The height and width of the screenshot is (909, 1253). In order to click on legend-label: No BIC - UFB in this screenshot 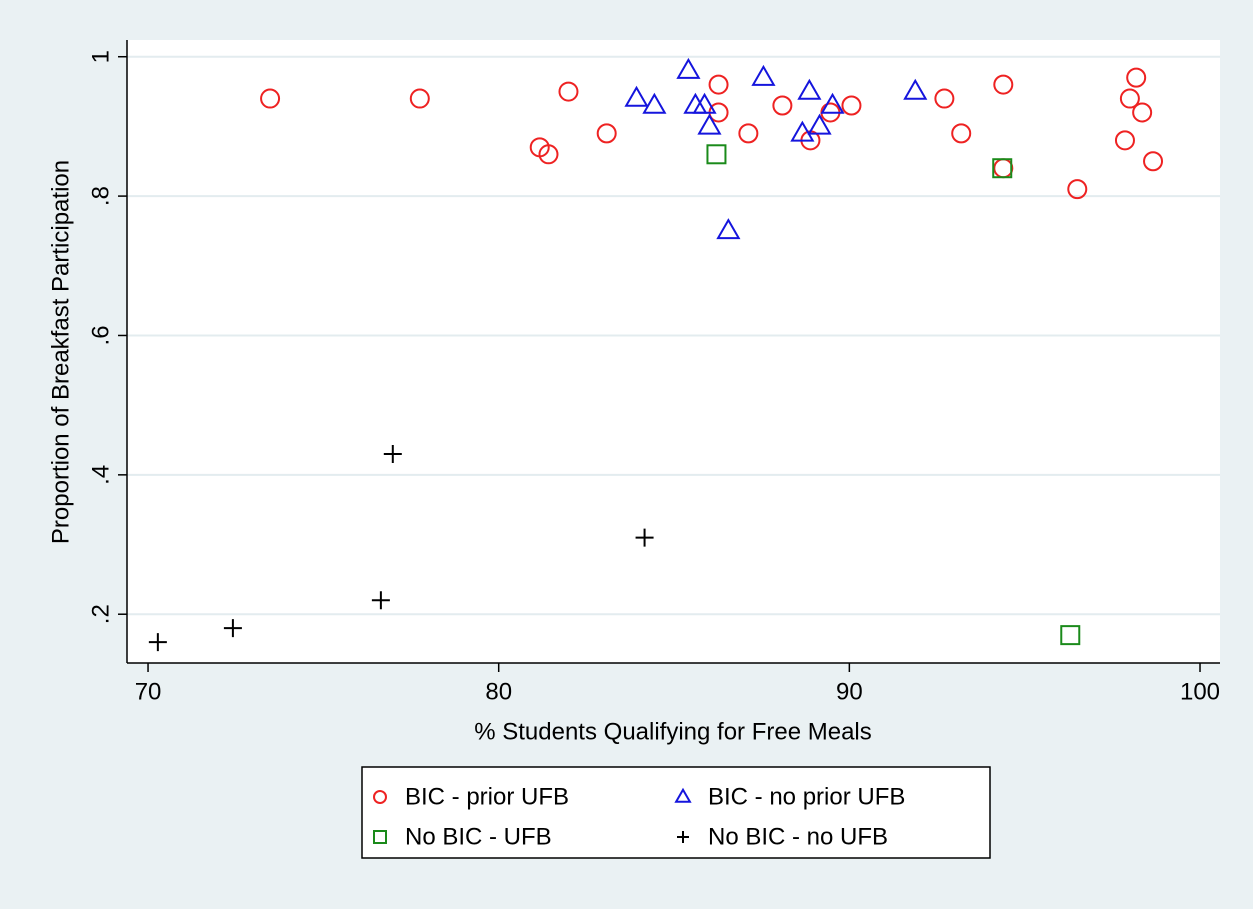, I will do `click(478, 836)`.